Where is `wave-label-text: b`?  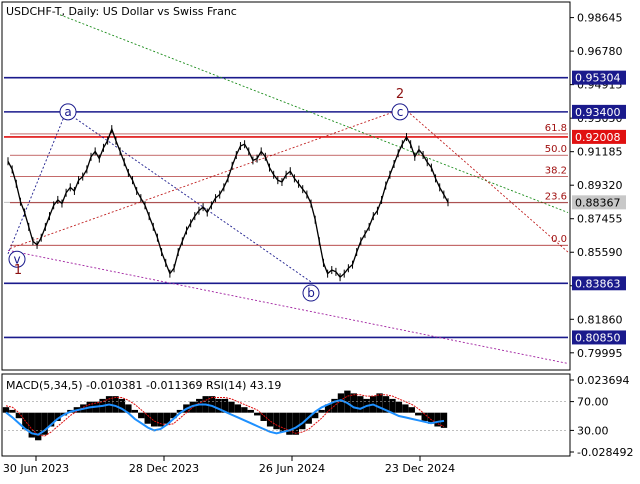 wave-label-text: b is located at coordinates (311, 293).